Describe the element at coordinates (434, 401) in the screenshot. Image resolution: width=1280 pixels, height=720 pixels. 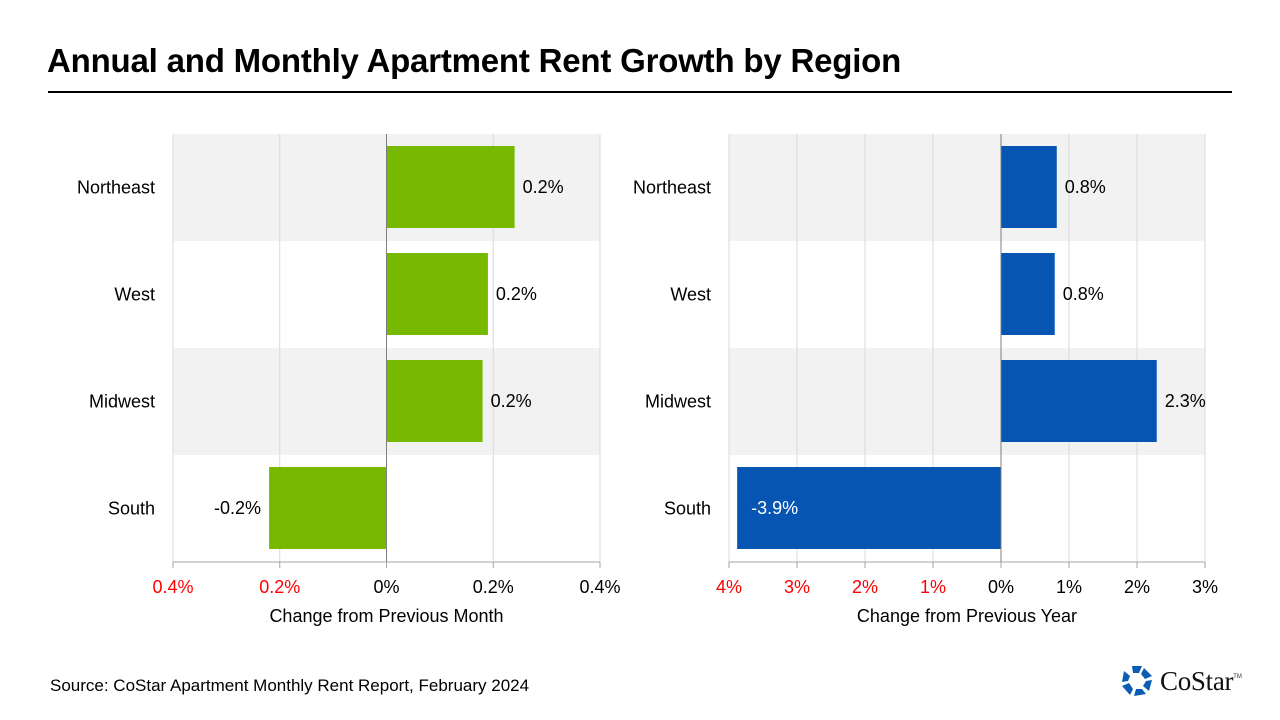
I see `monthly-bar-midwest` at that location.